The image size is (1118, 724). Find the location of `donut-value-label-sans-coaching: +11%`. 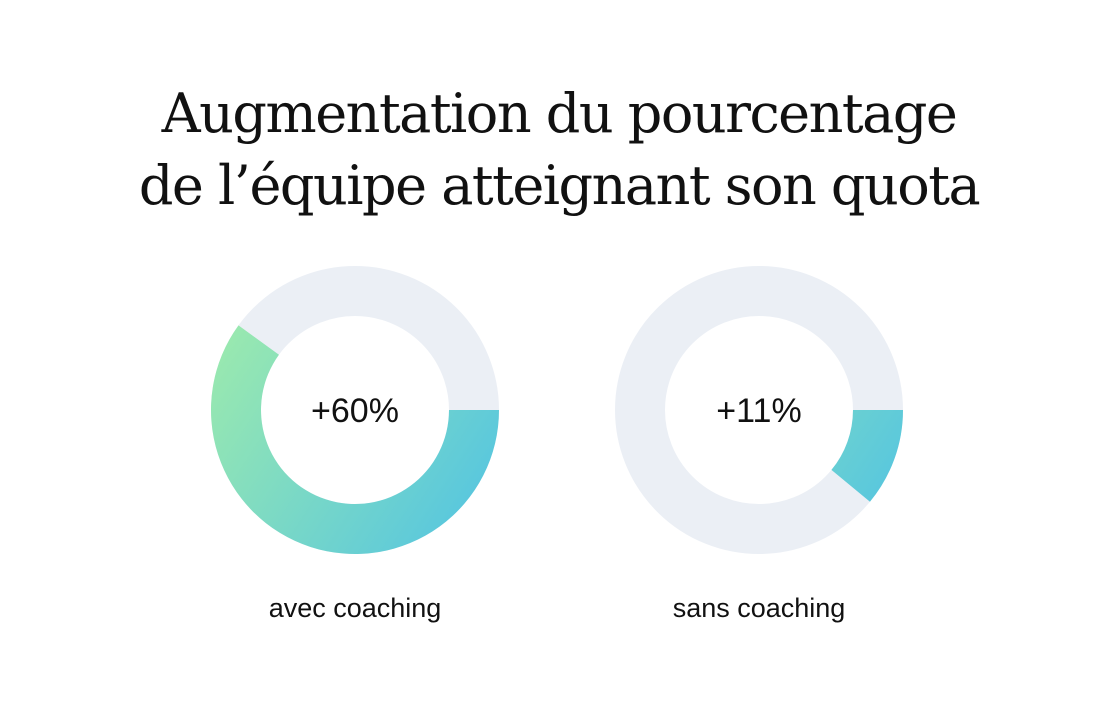

donut-value-label-sans-coaching: +11% is located at coordinates (758, 411).